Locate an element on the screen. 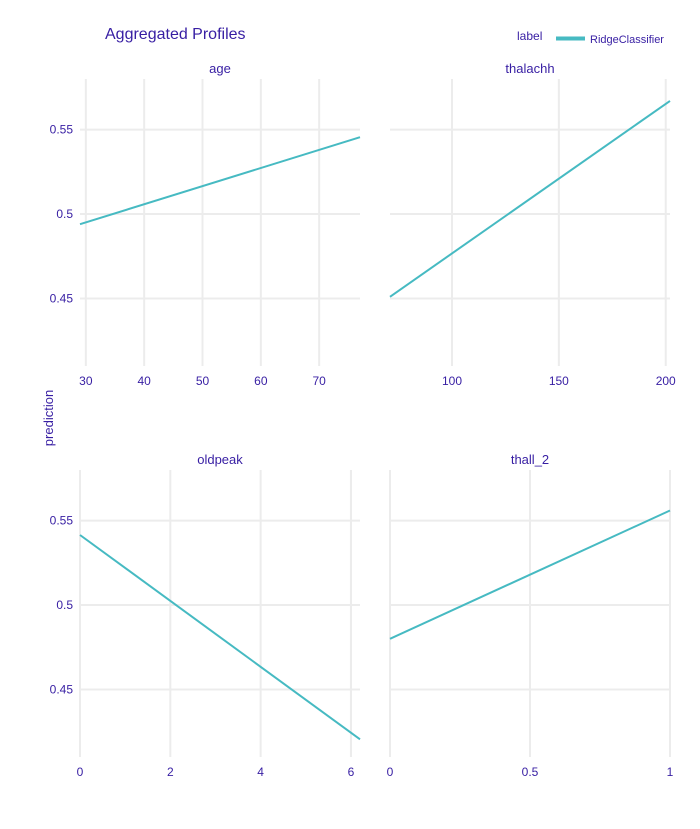  legend: RidgeClassifier is located at coordinates (610, 40).